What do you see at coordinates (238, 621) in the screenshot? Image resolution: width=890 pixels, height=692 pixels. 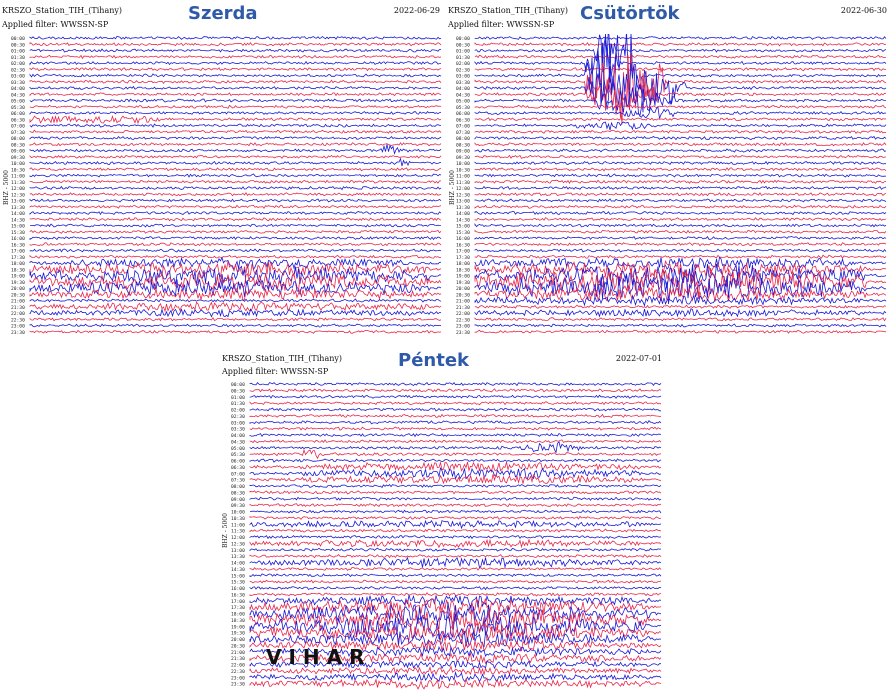 I see `time-tick-label: 18:30` at bounding box center [238, 621].